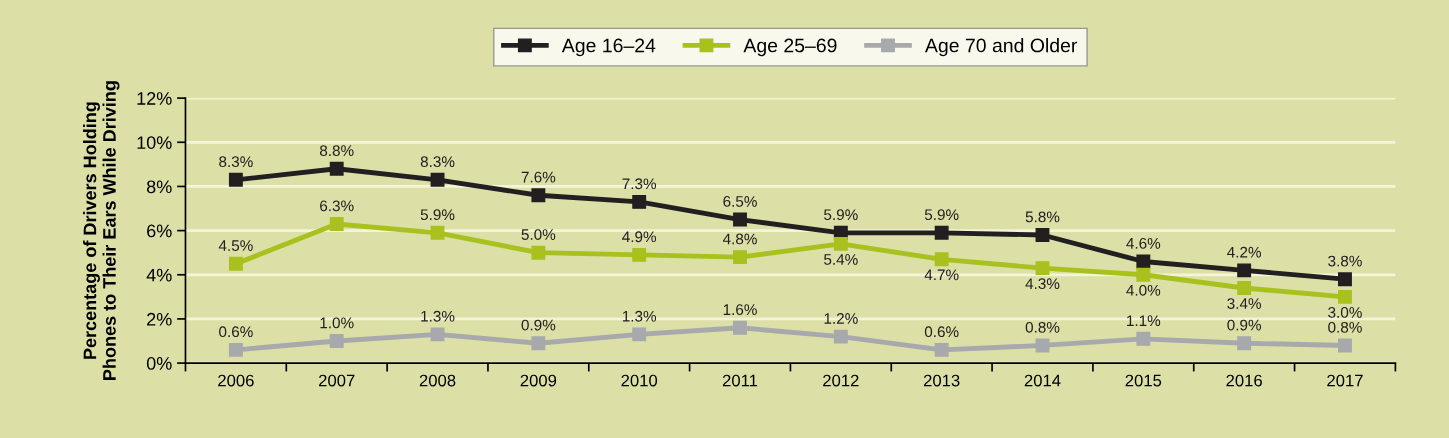 The image size is (1449, 438). I want to click on x-tick-label: 2007, so click(337, 380).